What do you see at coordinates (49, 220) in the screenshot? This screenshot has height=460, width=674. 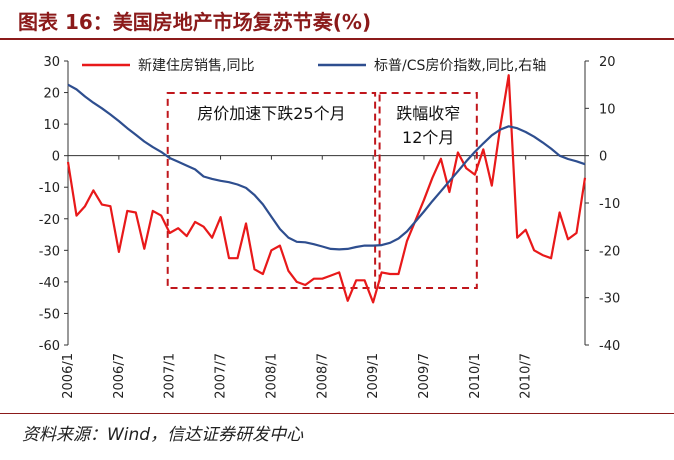 I see `left-axis-tick-label: -20` at bounding box center [49, 220].